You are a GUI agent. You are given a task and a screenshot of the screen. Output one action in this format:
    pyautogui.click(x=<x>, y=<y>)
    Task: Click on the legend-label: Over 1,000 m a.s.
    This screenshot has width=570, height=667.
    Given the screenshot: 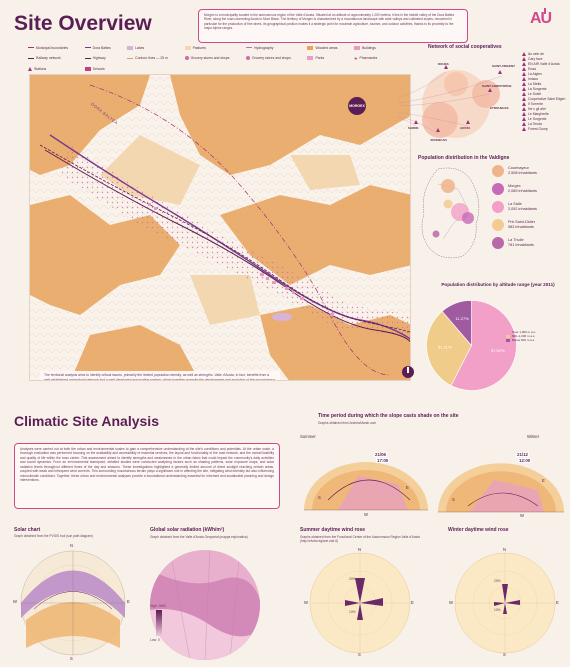 What is the action you would take?
    pyautogui.click(x=524, y=332)
    